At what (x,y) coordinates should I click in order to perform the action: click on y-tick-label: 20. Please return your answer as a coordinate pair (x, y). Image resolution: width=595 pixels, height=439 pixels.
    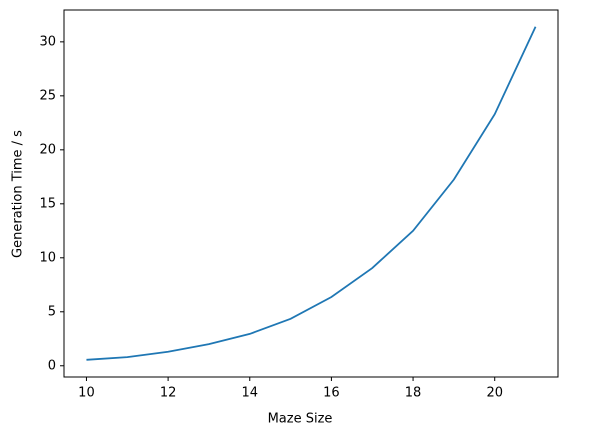
    Looking at the image, I should click on (47, 149).